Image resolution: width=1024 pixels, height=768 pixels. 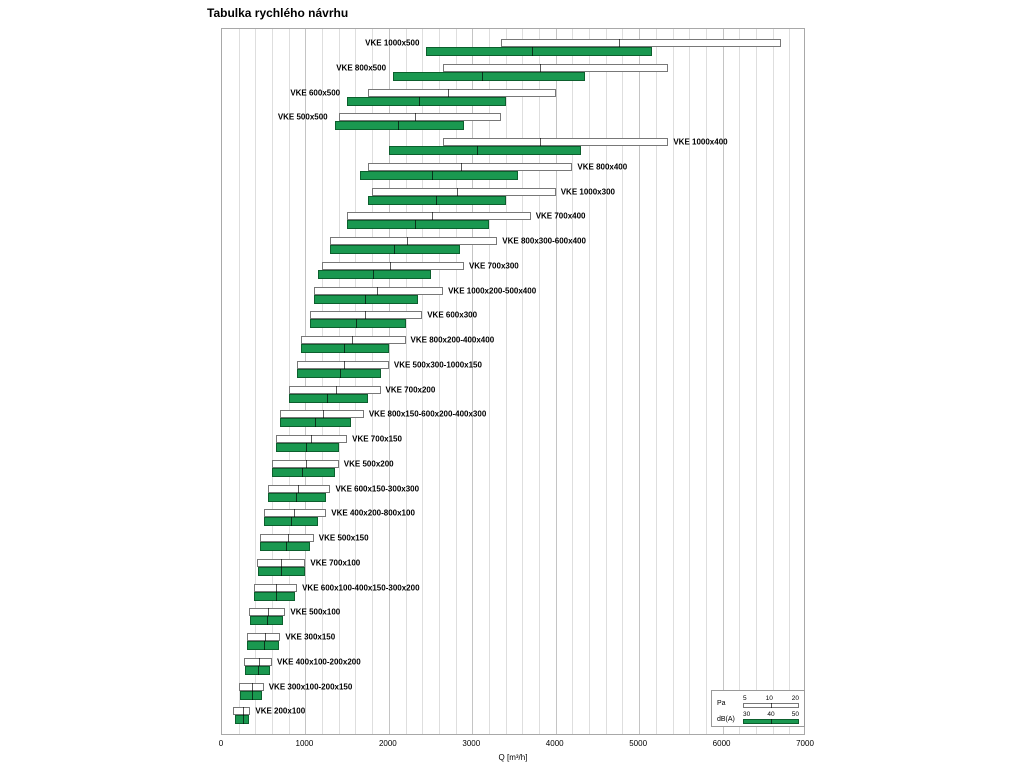 I want to click on series-label: VKE 300x100-200x150, so click(x=310, y=686).